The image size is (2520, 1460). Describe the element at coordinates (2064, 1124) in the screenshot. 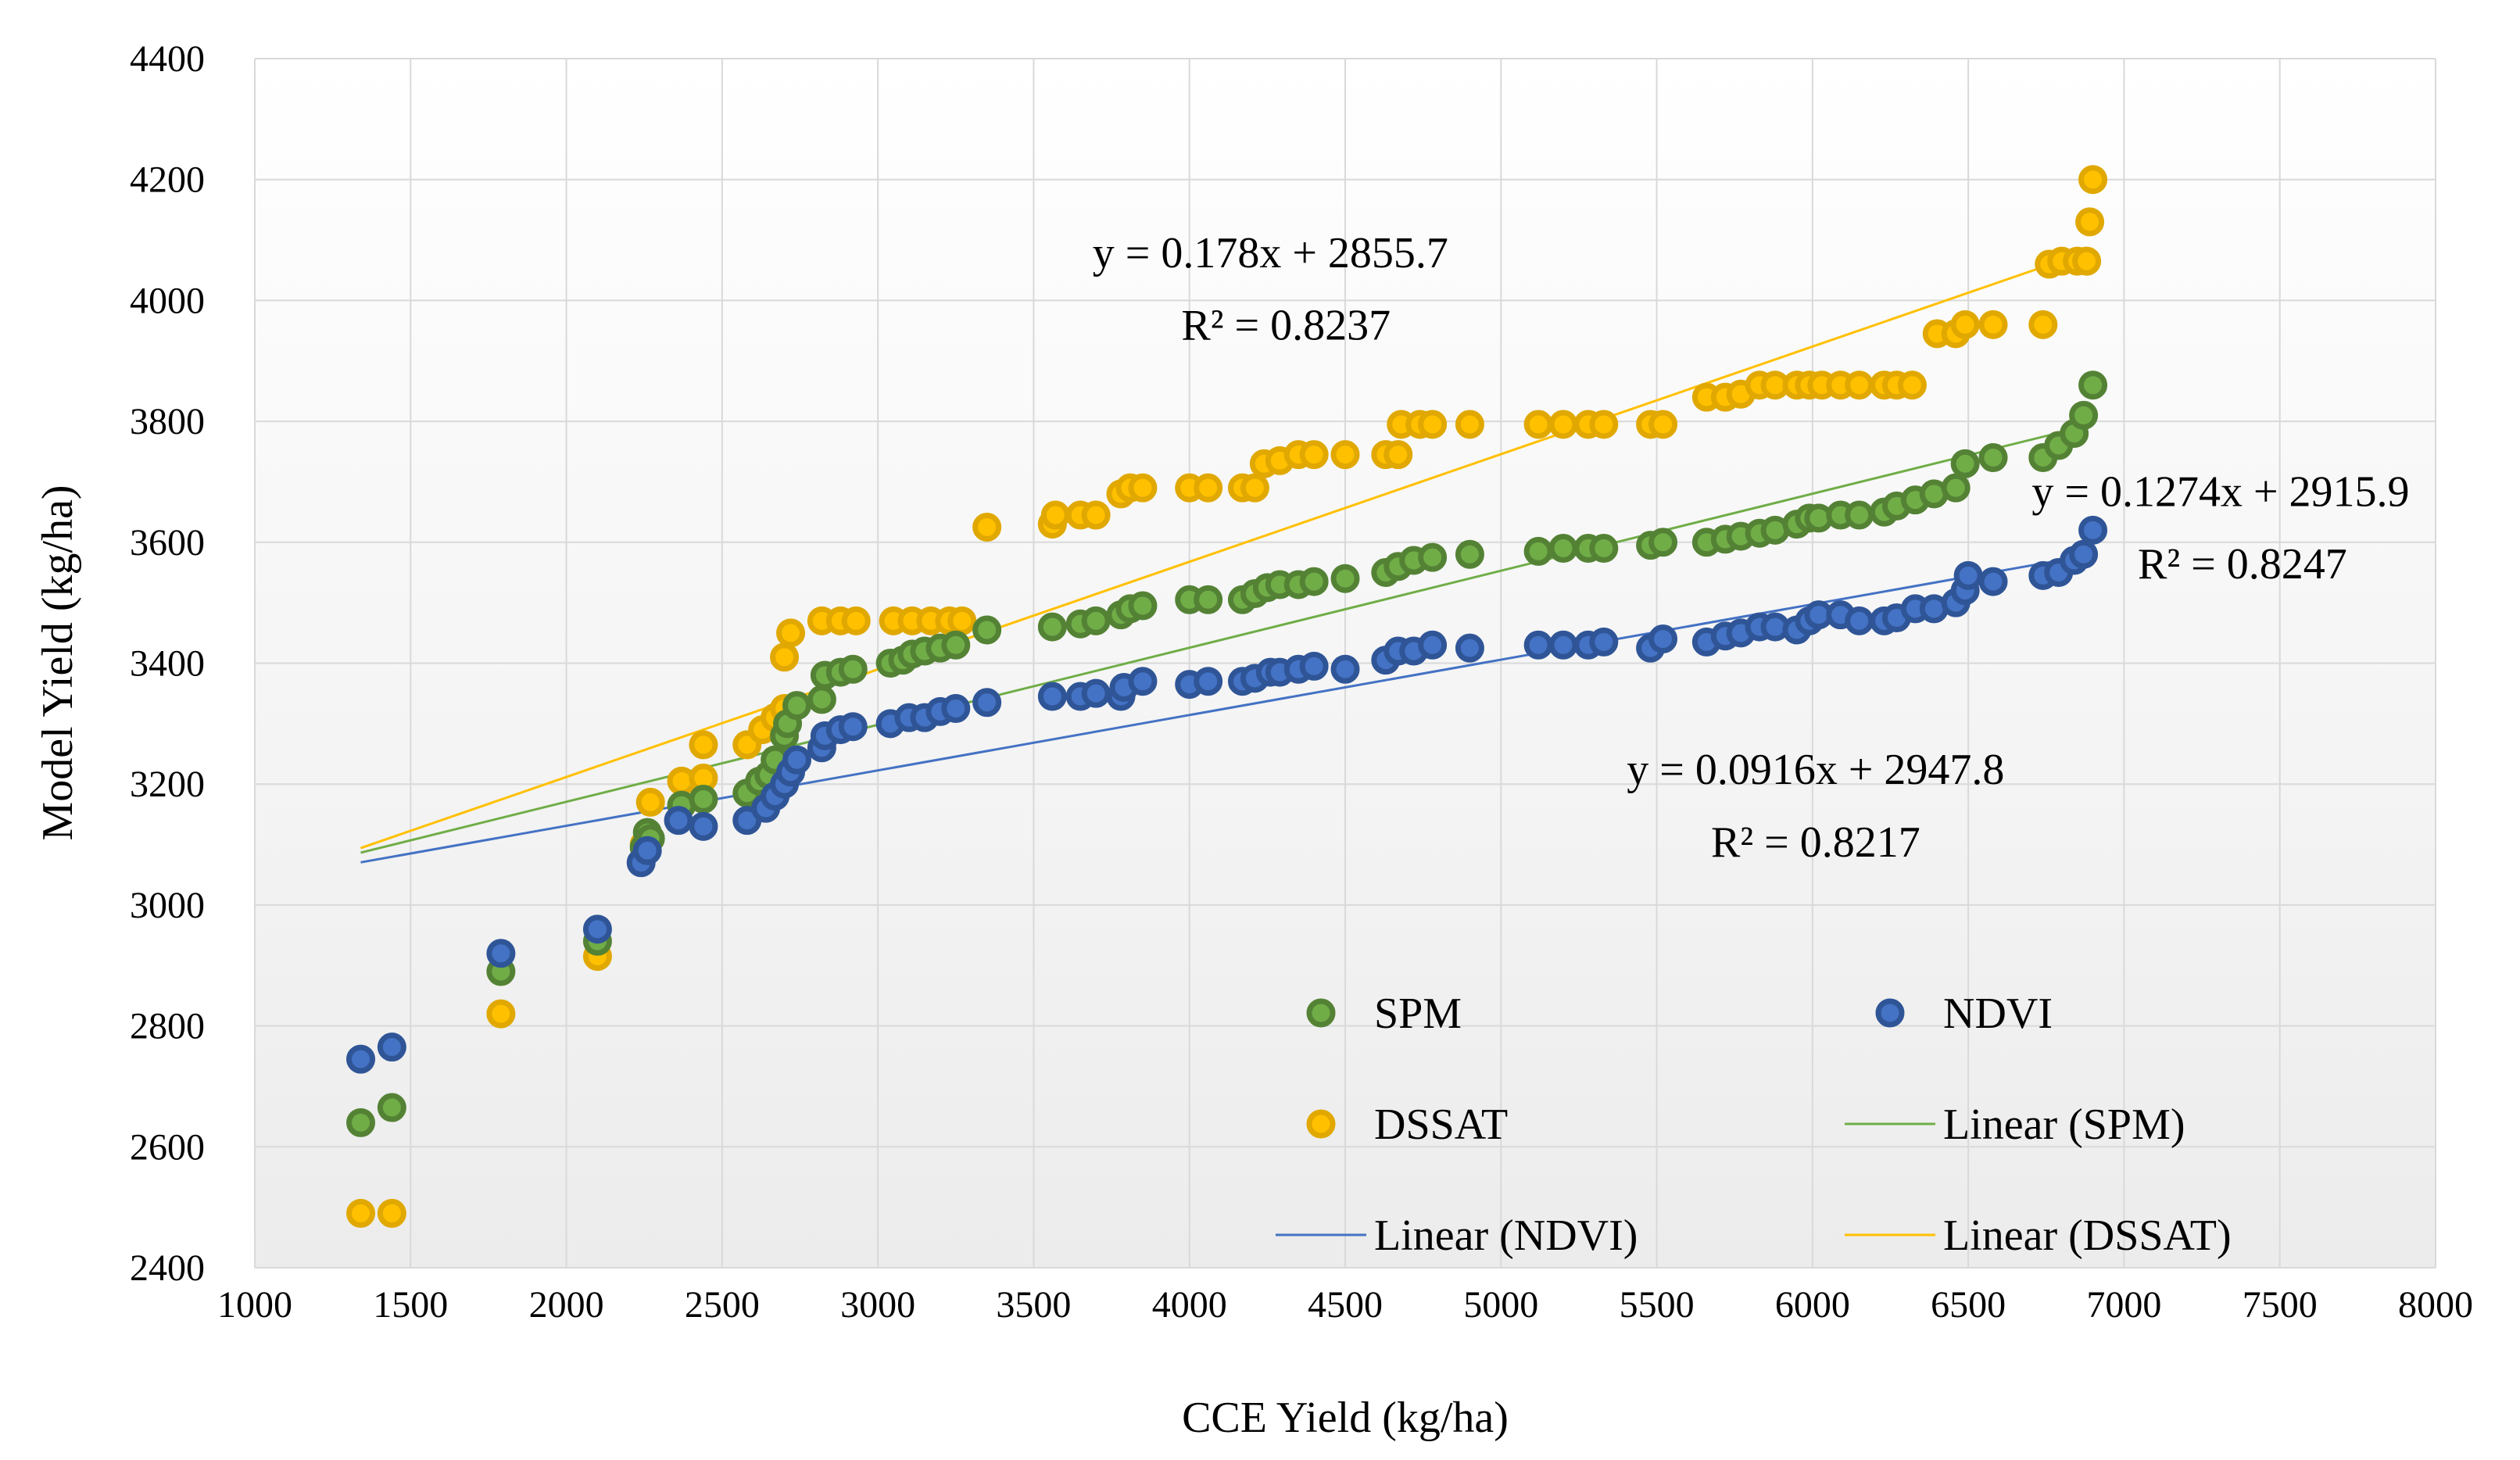

I see `legend-label: Linear (SPM)` at that location.